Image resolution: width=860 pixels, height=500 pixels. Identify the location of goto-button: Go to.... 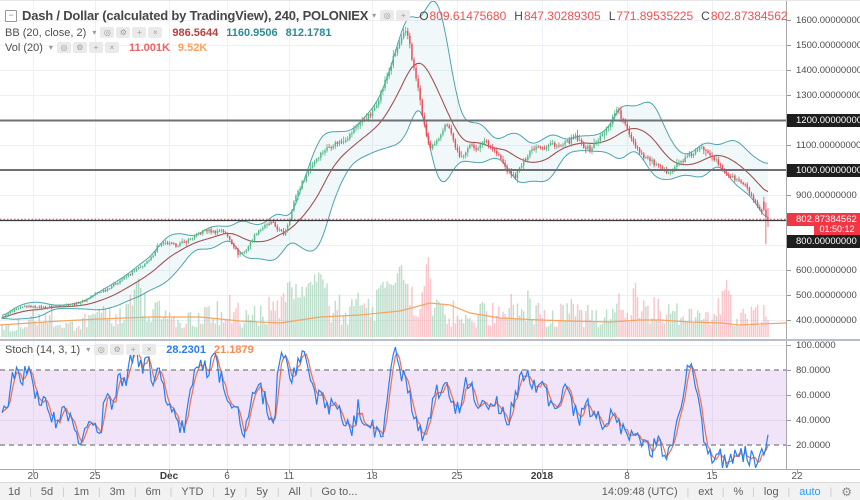
(339, 492).